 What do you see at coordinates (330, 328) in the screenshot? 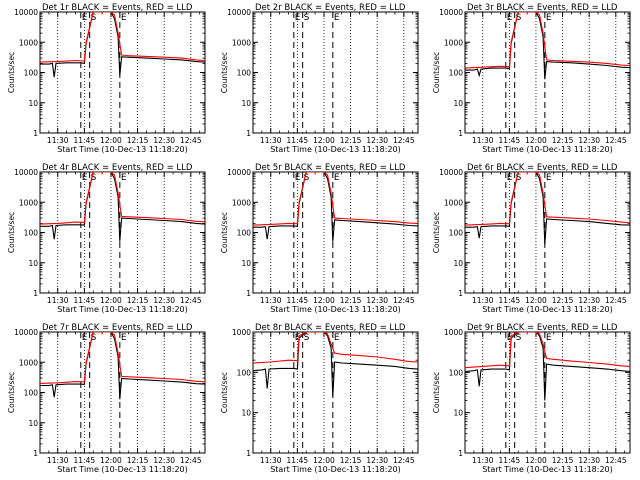
I see `panel-title: Det 8r BLACK = Events, RED = LLD` at bounding box center [330, 328].